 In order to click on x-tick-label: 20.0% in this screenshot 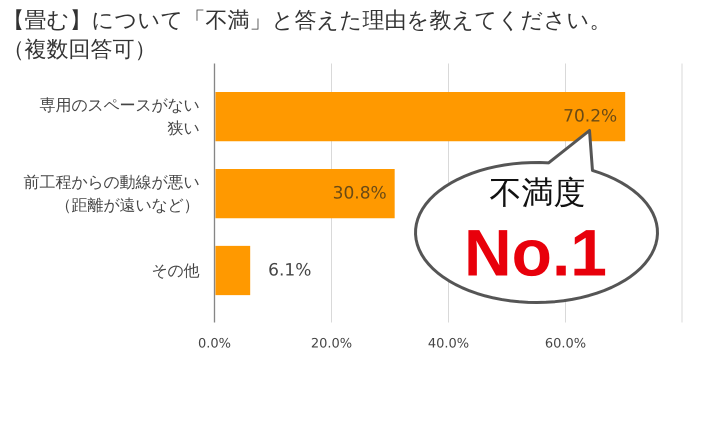, I will do `click(331, 344)`.